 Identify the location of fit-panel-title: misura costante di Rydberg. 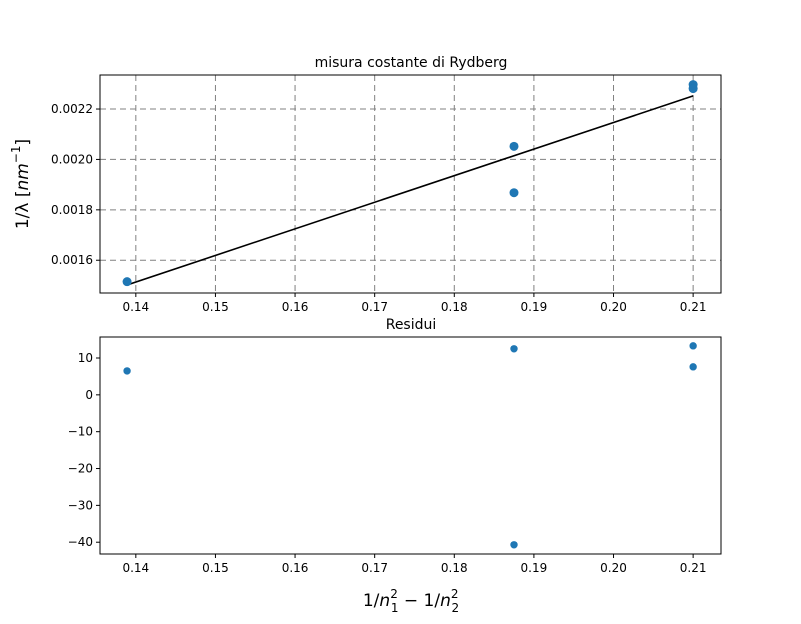
(411, 63).